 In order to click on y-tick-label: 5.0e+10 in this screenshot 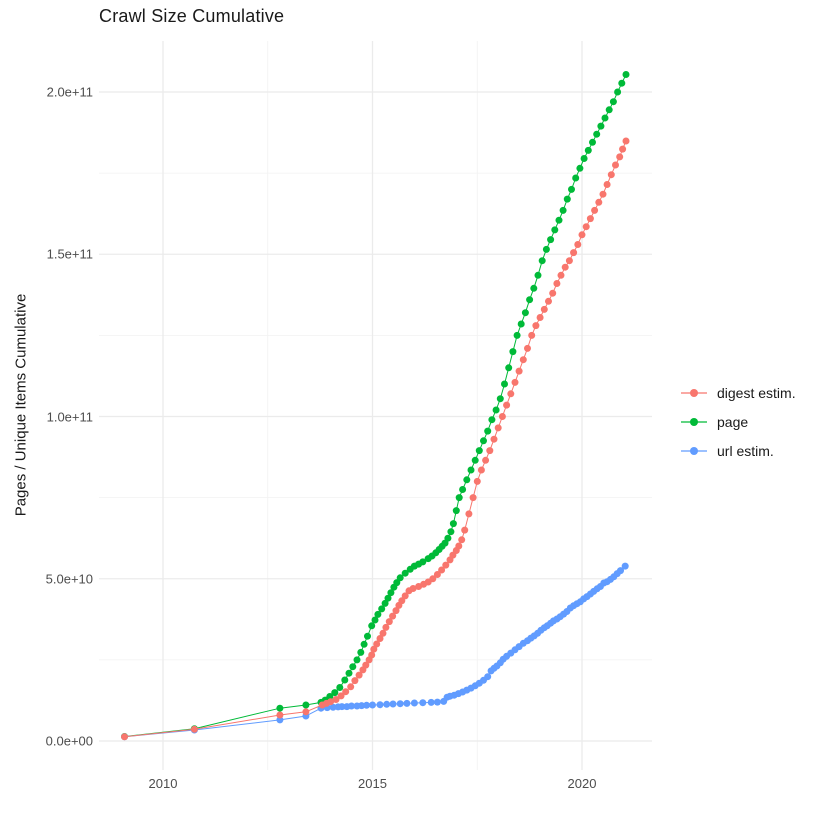, I will do `click(69, 579)`.